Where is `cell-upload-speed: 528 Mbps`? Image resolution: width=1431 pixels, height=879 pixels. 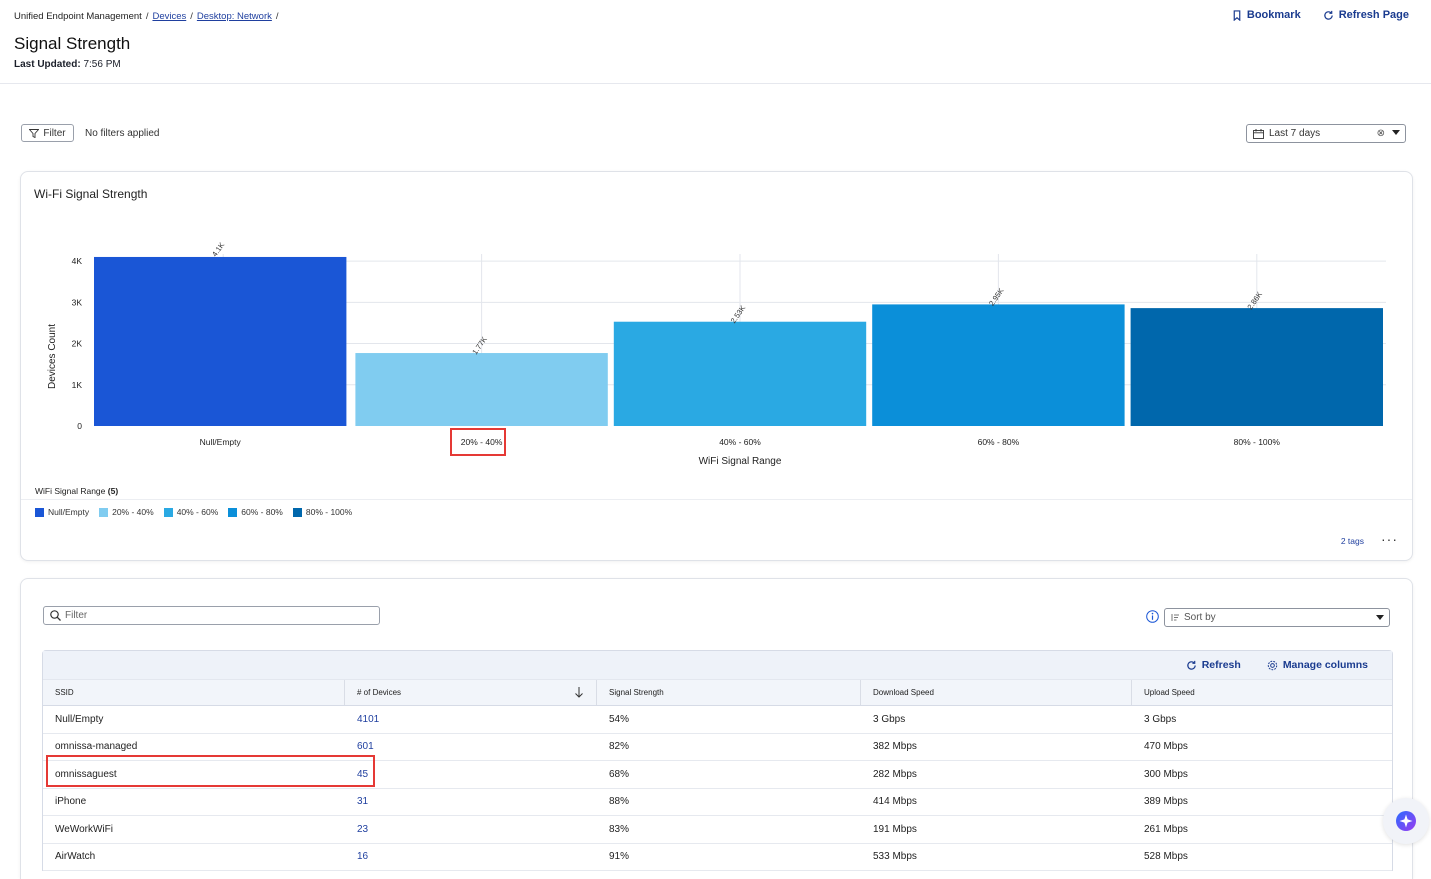 cell-upload-speed: 528 Mbps is located at coordinates (1166, 857).